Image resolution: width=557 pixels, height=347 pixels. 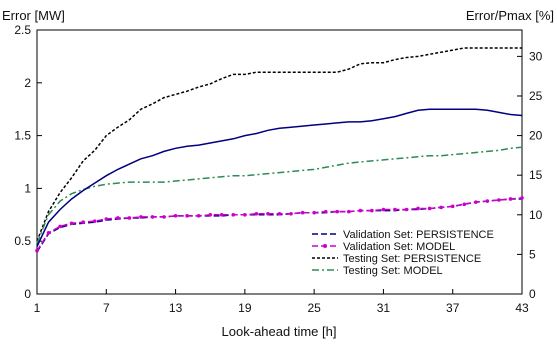 I want to click on x-axis-label: Look-ahead time [h], so click(x=279, y=331).